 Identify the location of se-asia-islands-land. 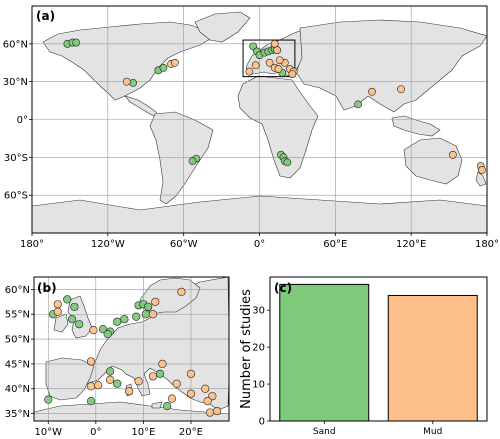
(416, 126).